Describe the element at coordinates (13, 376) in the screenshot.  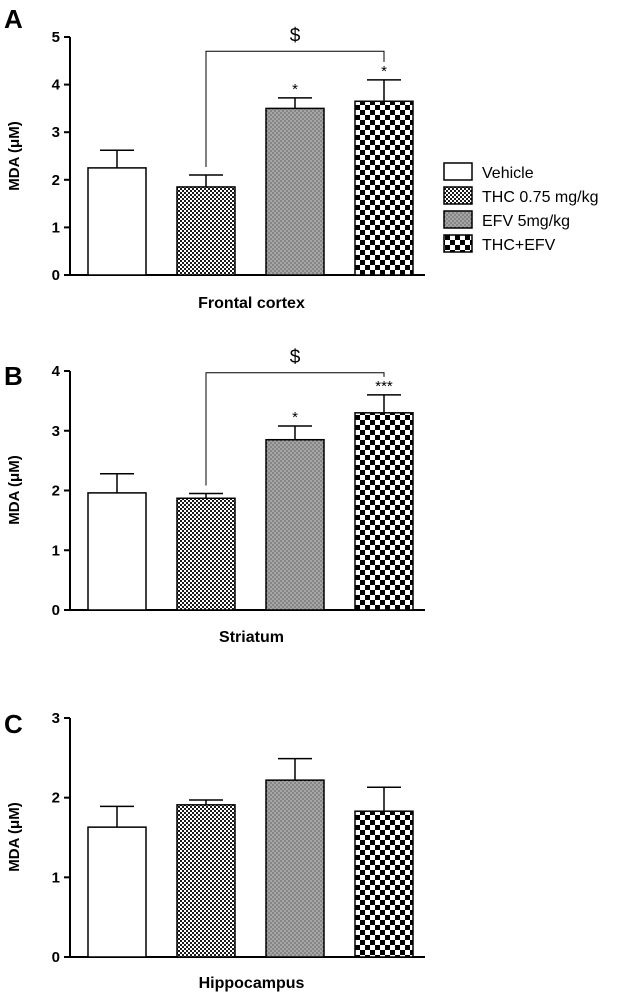
I see `panel-label: B` at that location.